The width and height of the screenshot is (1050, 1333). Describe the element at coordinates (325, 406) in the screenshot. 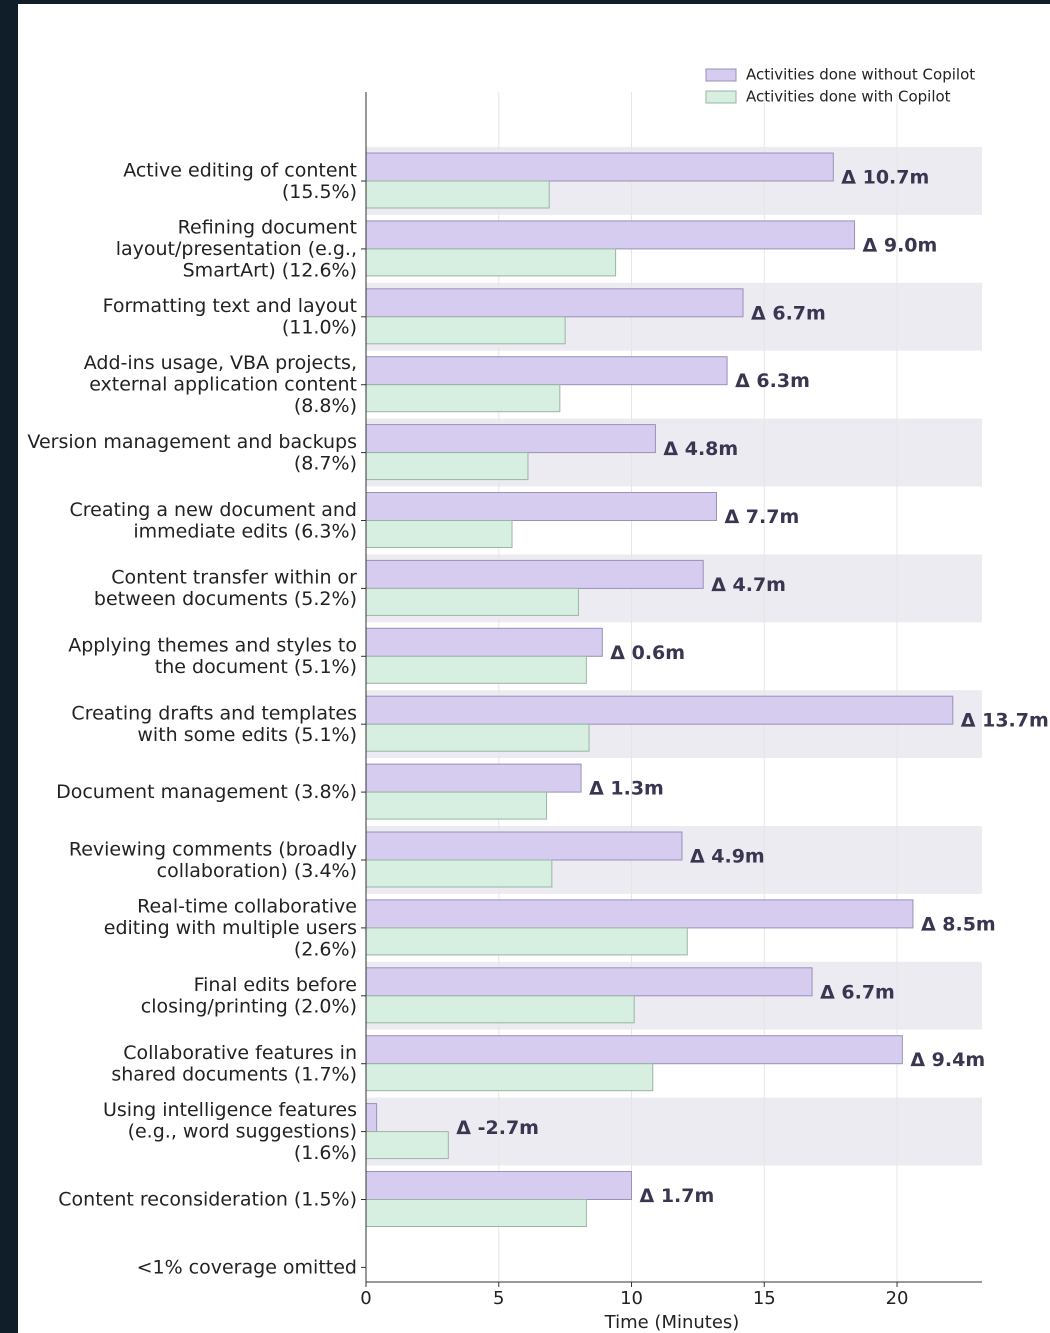

I see `label-line: (8.8%)` at that location.